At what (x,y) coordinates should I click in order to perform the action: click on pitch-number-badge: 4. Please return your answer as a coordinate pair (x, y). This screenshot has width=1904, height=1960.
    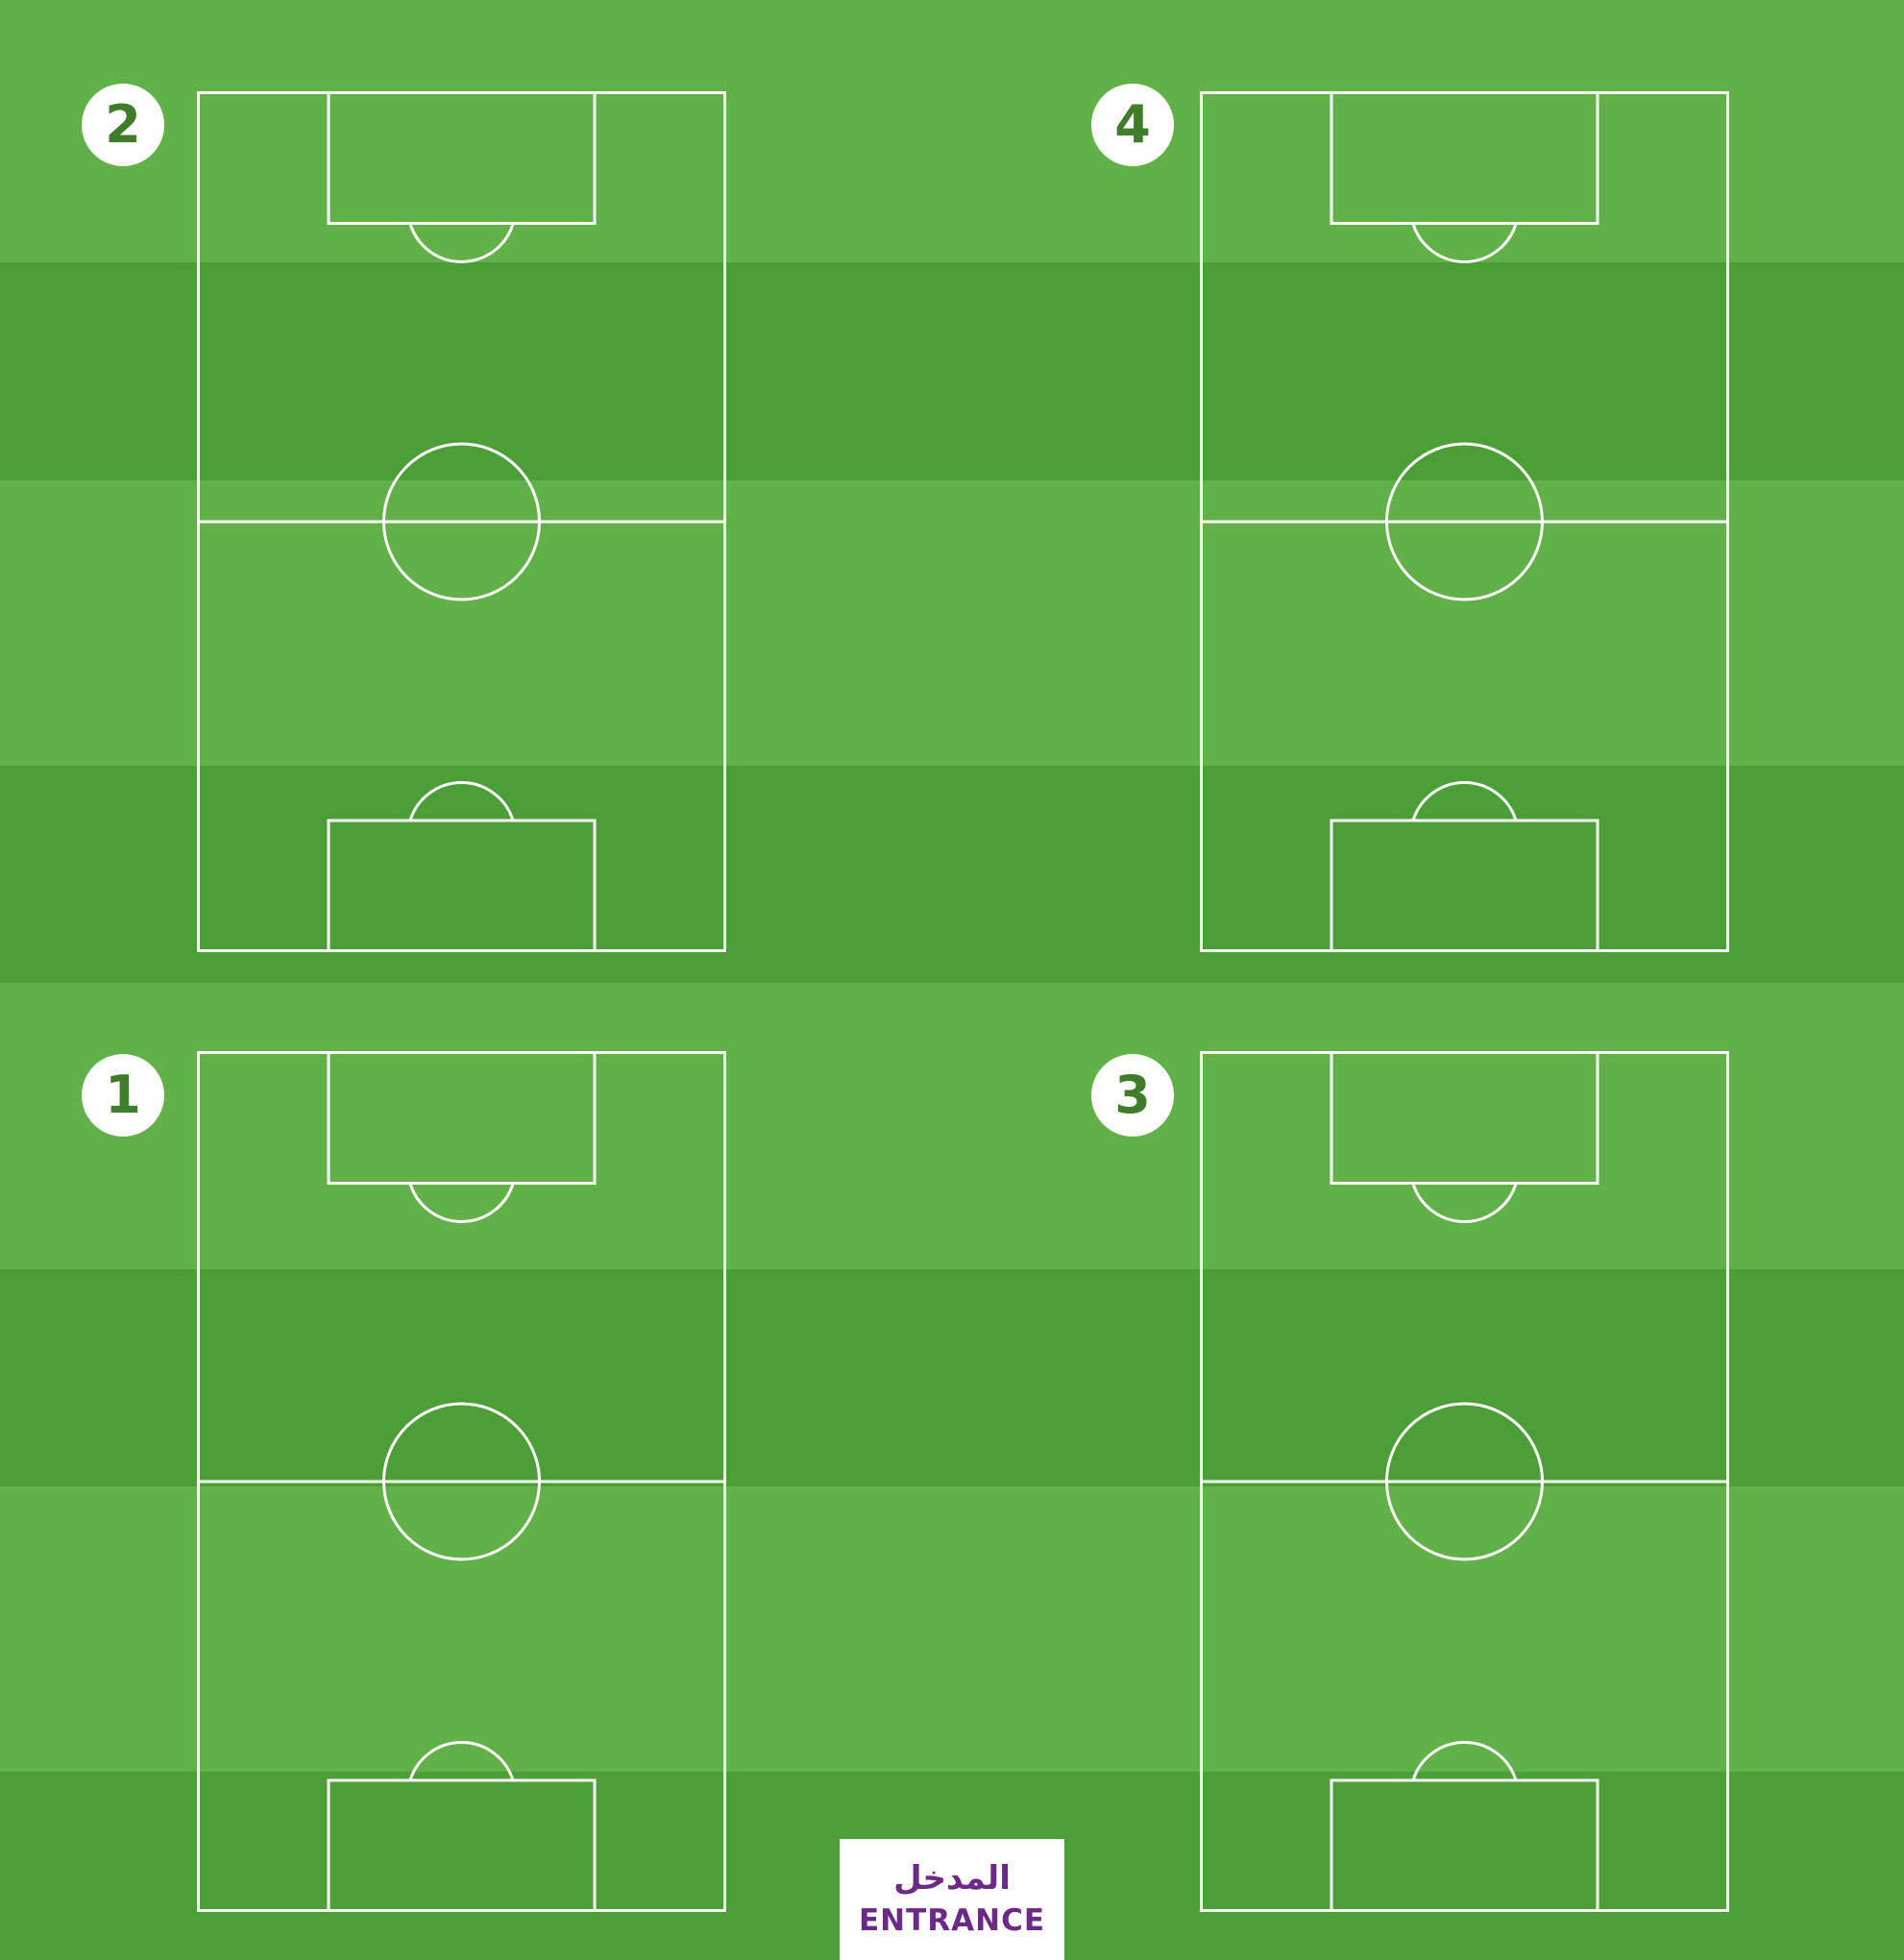
    Looking at the image, I should click on (1133, 125).